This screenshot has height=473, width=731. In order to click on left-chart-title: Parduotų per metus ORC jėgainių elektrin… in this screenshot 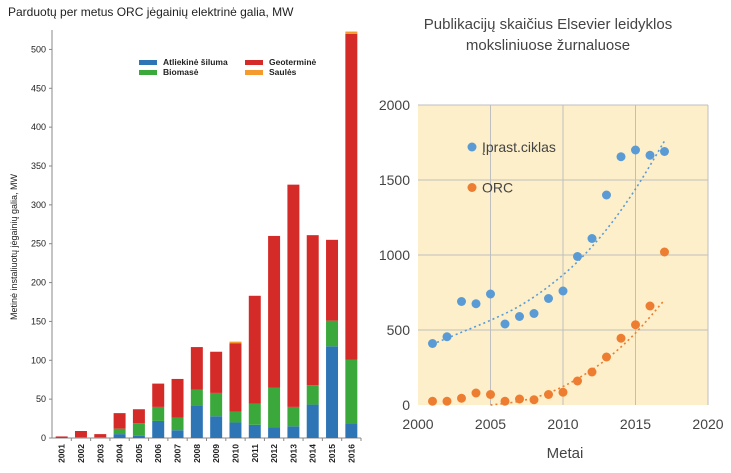, I will do `click(151, 12)`.